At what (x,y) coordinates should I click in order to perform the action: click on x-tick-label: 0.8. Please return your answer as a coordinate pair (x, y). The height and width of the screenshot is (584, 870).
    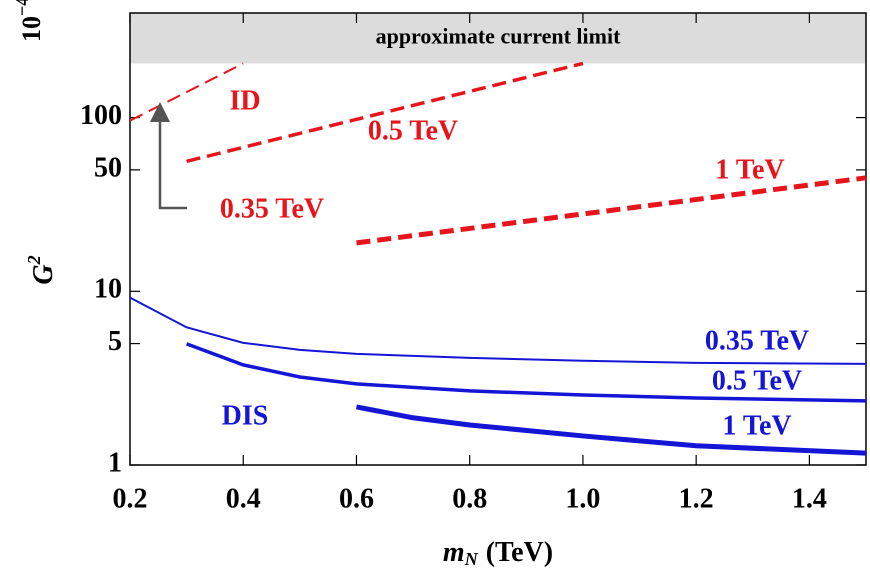
    Looking at the image, I should click on (469, 498).